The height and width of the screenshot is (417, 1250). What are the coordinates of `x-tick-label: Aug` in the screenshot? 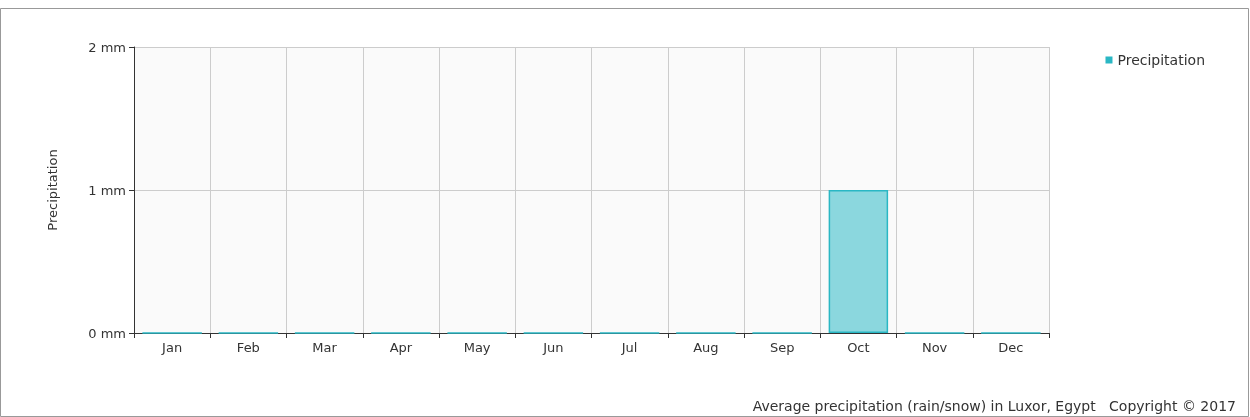 It's located at (706, 347).